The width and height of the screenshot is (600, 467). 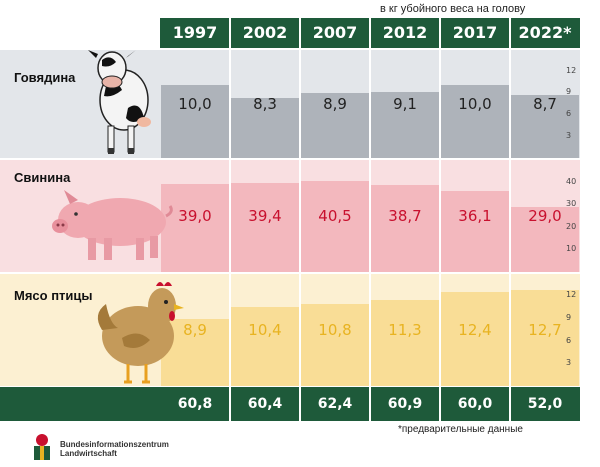 I want to click on logo-text: Bundesinformationszentrum Landwirtschaft, so click(x=114, y=449).